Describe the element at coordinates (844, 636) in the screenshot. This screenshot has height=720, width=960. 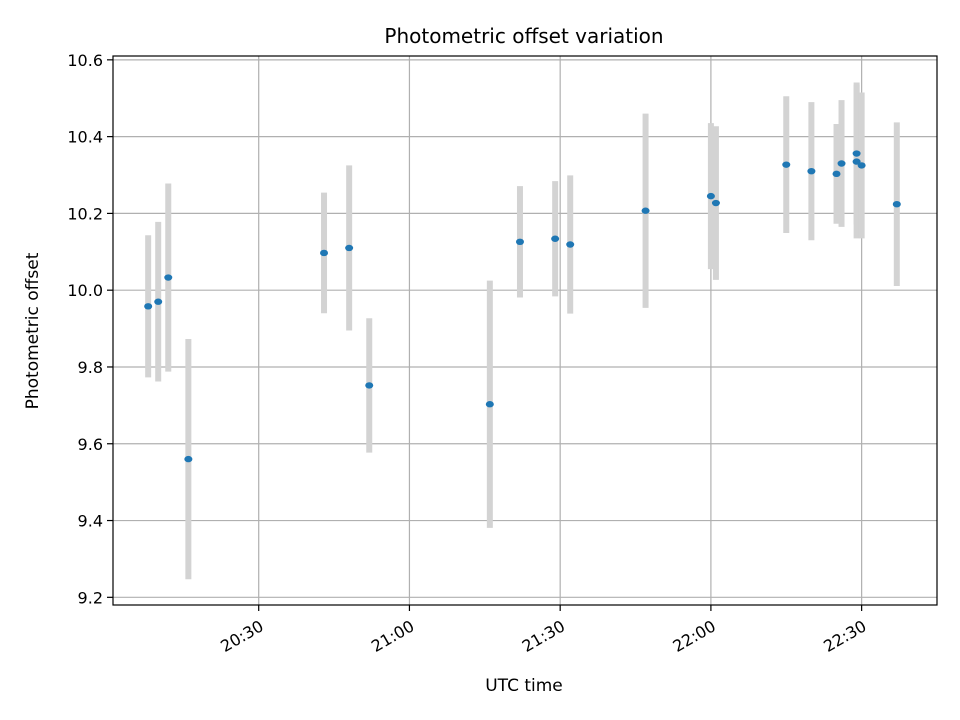
I see `x-tick-label: 22:30` at that location.